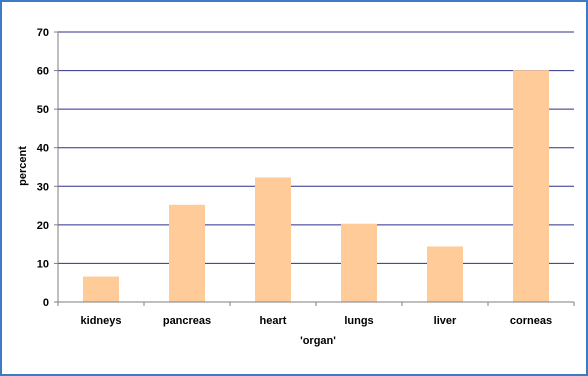 This screenshot has width=588, height=376. What do you see at coordinates (187, 253) in the screenshot?
I see `bar-pancreas` at bounding box center [187, 253].